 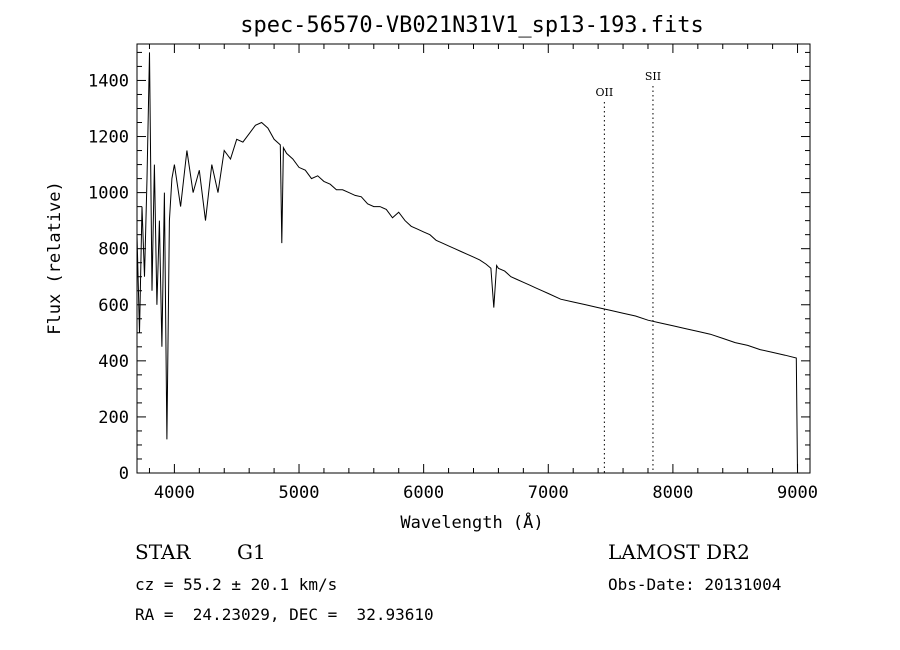 What do you see at coordinates (108, 138) in the screenshot?
I see `y-tick-label: 1200` at bounding box center [108, 138].